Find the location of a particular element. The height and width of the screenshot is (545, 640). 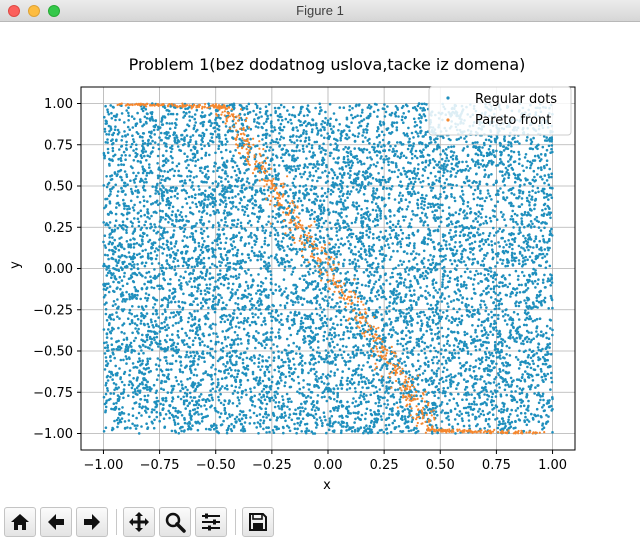

maximize-window-button is located at coordinates (54, 11).